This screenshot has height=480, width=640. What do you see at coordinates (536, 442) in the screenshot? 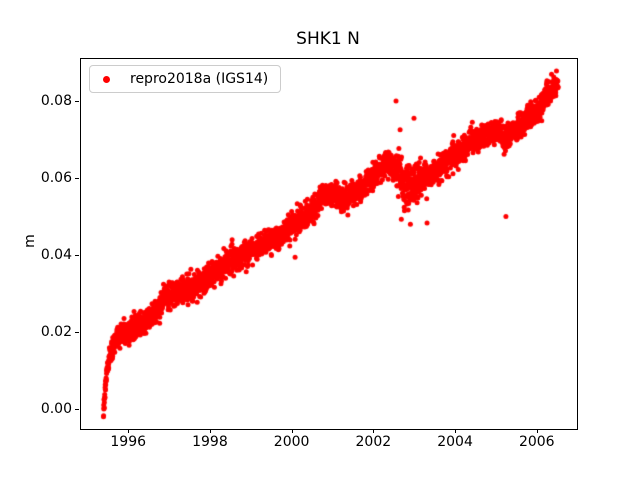
I see `x-tick-label: 2006` at bounding box center [536, 442].